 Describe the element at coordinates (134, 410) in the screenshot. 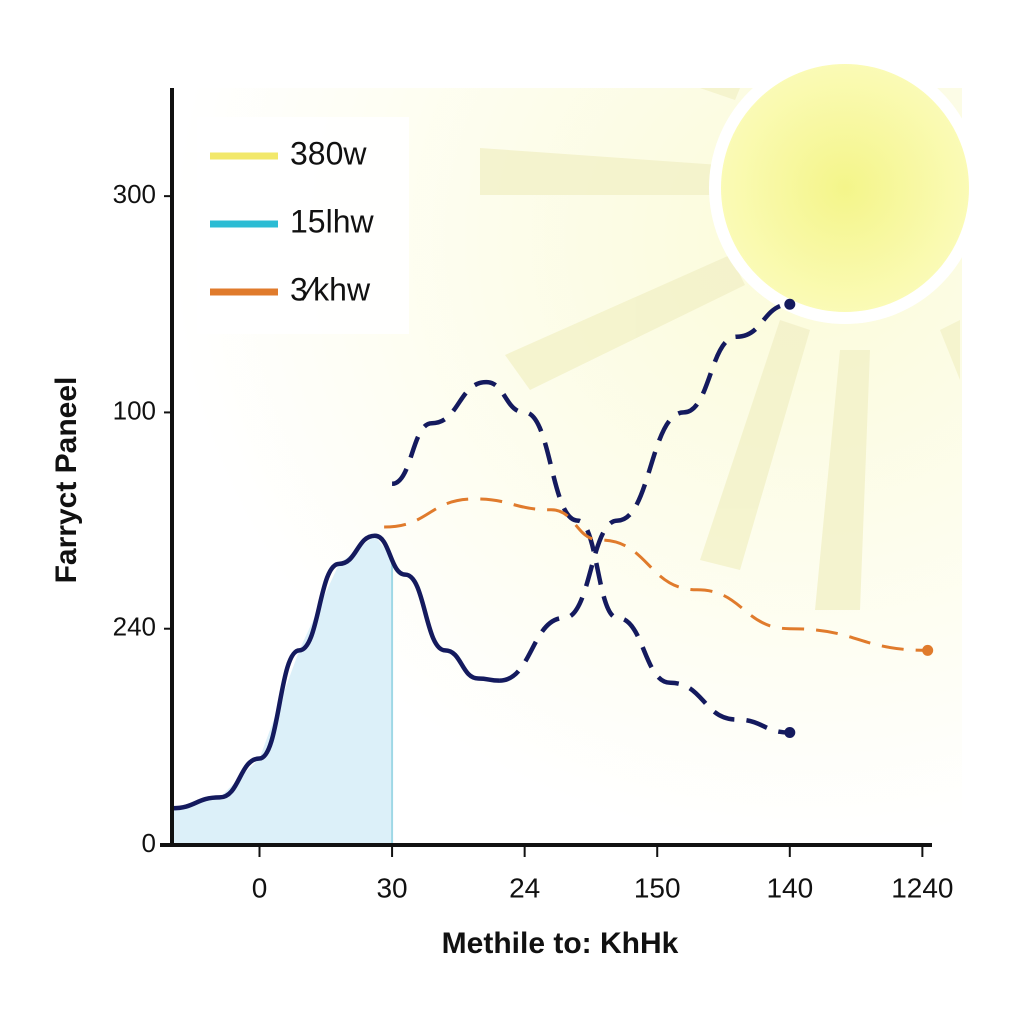

I see `y-tick-label: 100` at that location.